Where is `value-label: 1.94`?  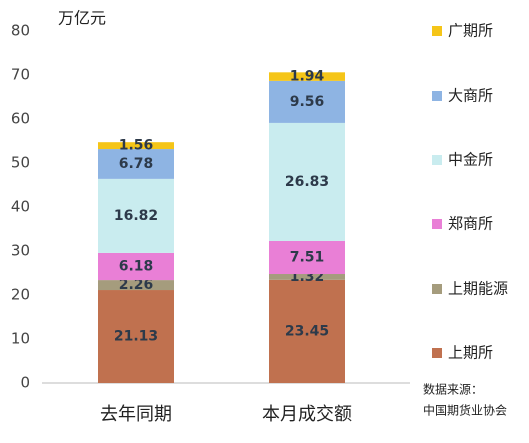
value-label: 1.94 is located at coordinates (307, 77).